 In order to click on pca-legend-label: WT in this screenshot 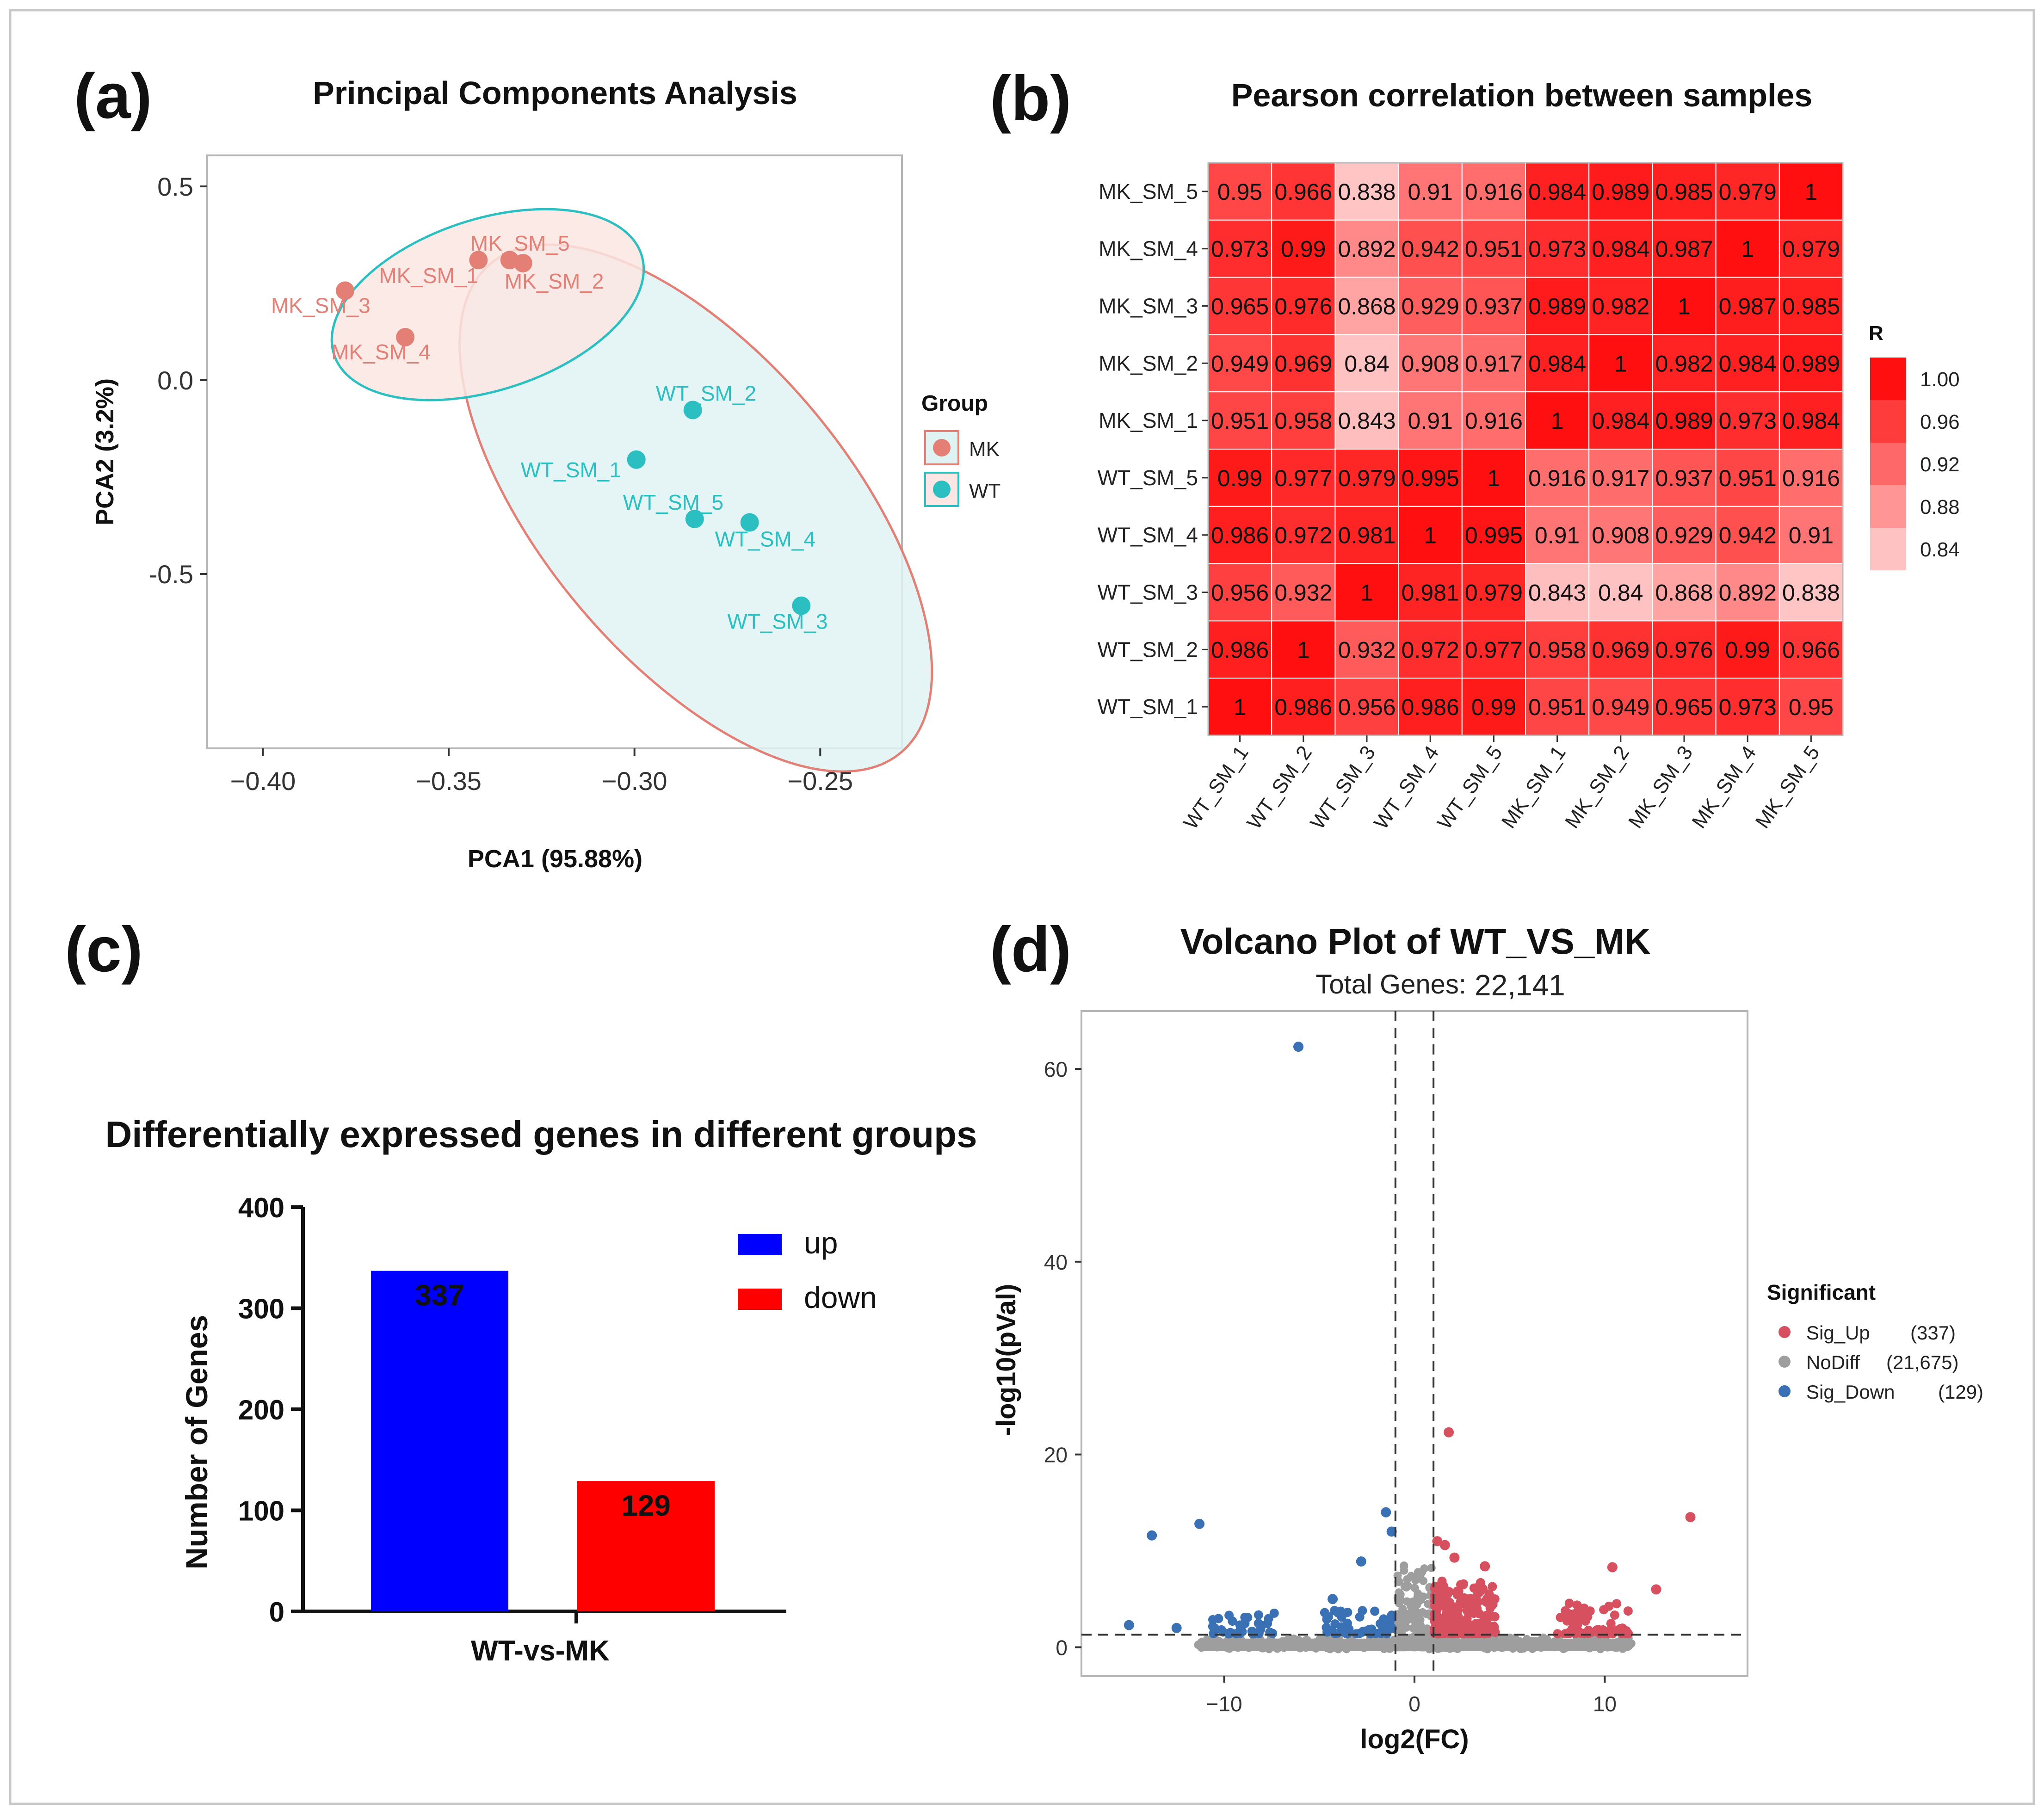, I will do `click(984, 491)`.